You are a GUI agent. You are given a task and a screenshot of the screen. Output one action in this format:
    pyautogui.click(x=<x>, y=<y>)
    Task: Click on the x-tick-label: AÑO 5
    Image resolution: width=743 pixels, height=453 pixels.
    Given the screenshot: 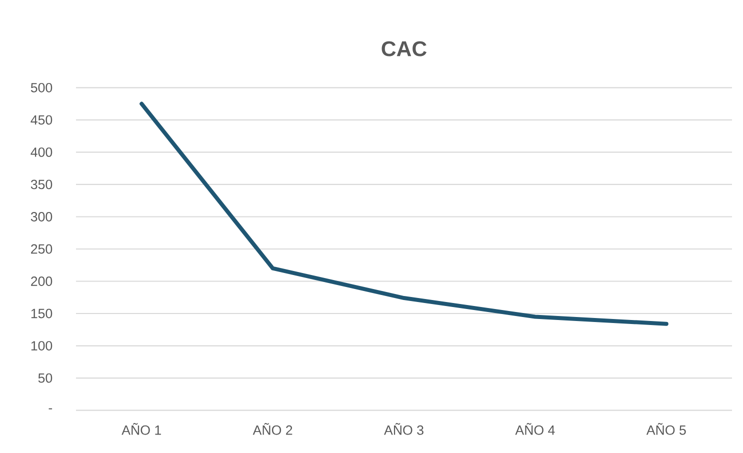 What is the action you would take?
    pyautogui.click(x=666, y=429)
    